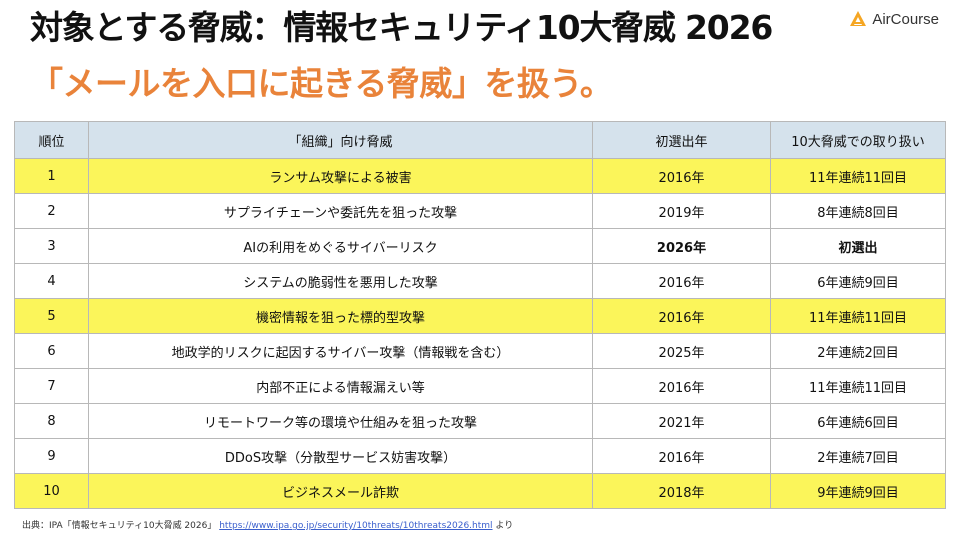  I want to click on rank-cell: 4, so click(51, 281).